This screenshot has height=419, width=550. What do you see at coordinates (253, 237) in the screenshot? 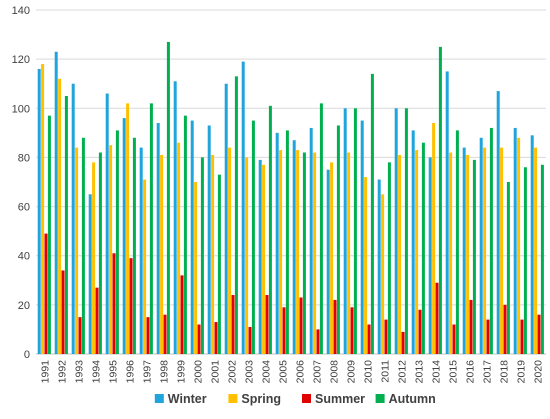
I see `bar-autumn-2003` at bounding box center [253, 237].